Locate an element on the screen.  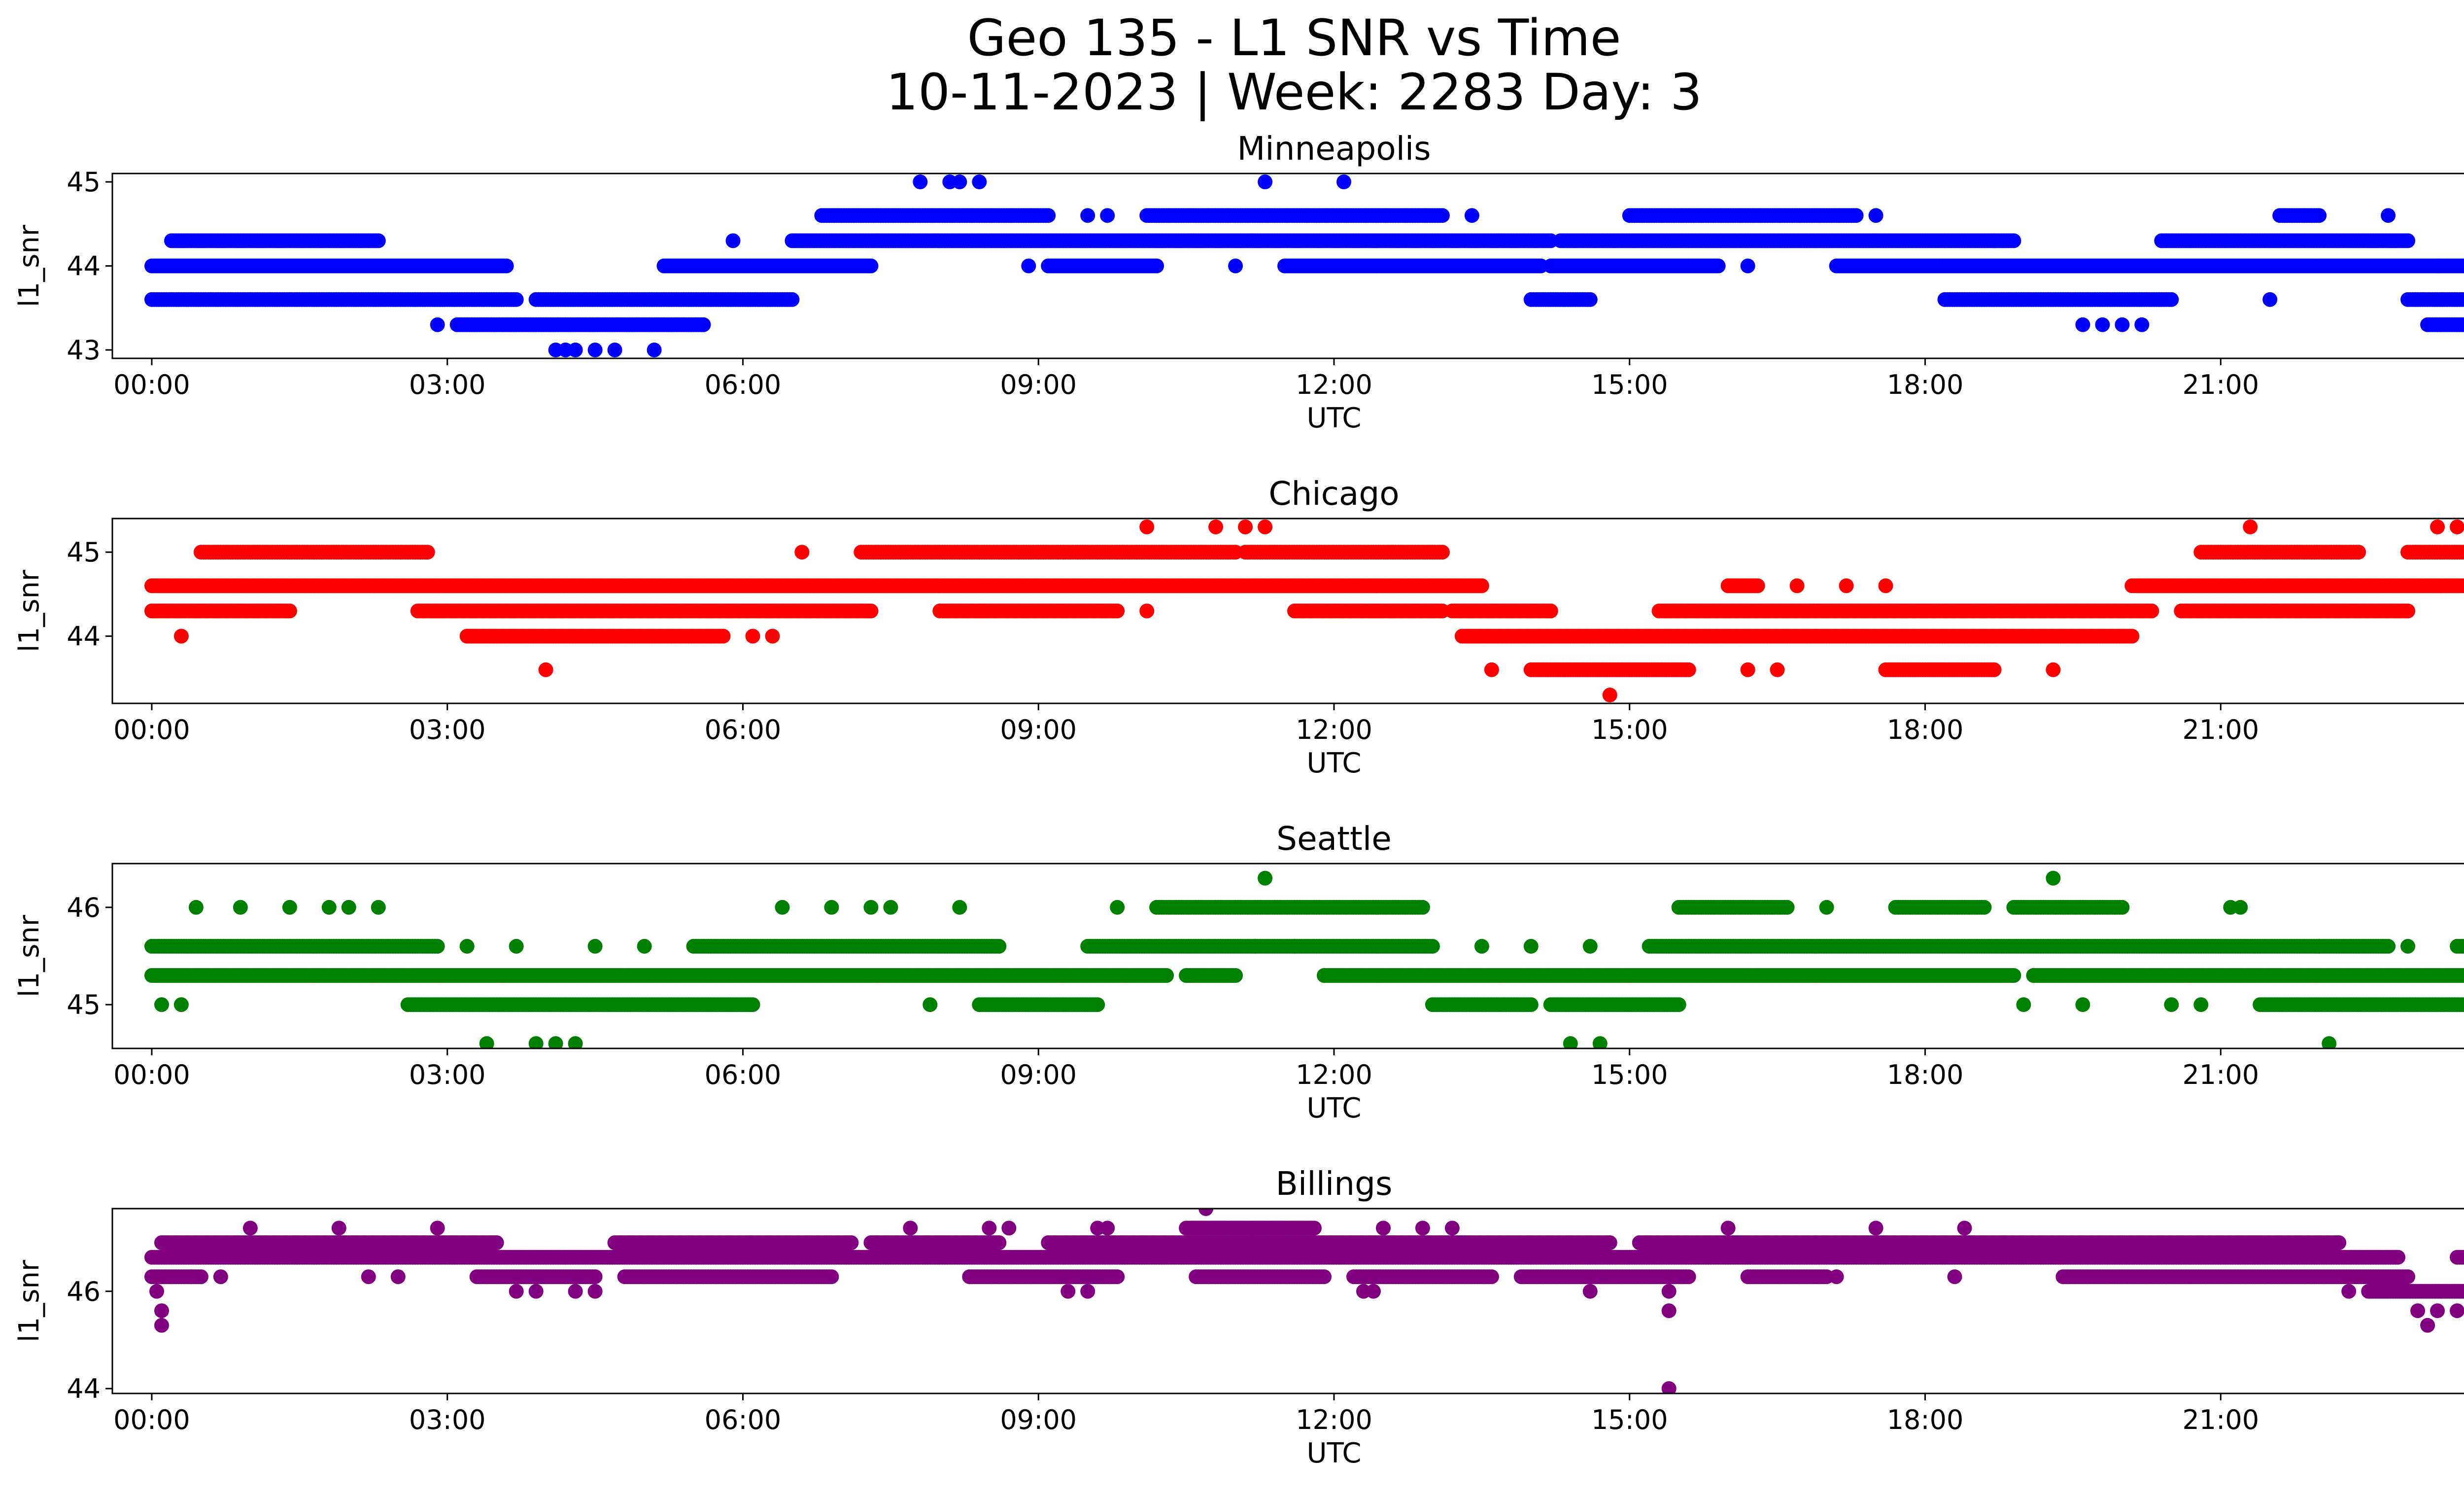
figure-title-line-1: Geo 135 - L1 SNR vs Time is located at coordinates (1294, 38).